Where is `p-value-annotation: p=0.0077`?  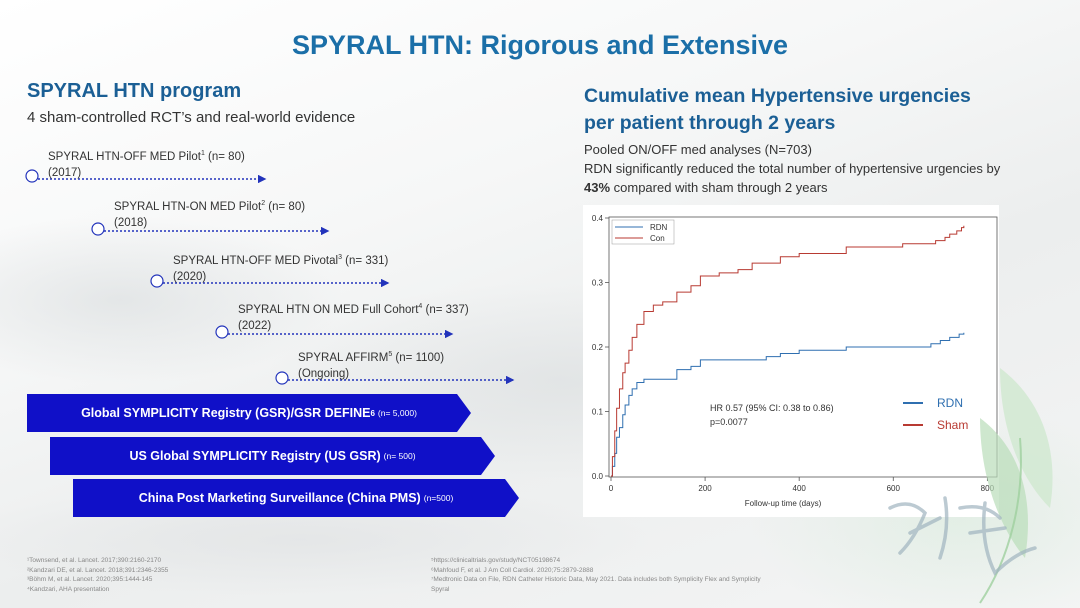
p-value-annotation: p=0.0077 is located at coordinates (729, 422).